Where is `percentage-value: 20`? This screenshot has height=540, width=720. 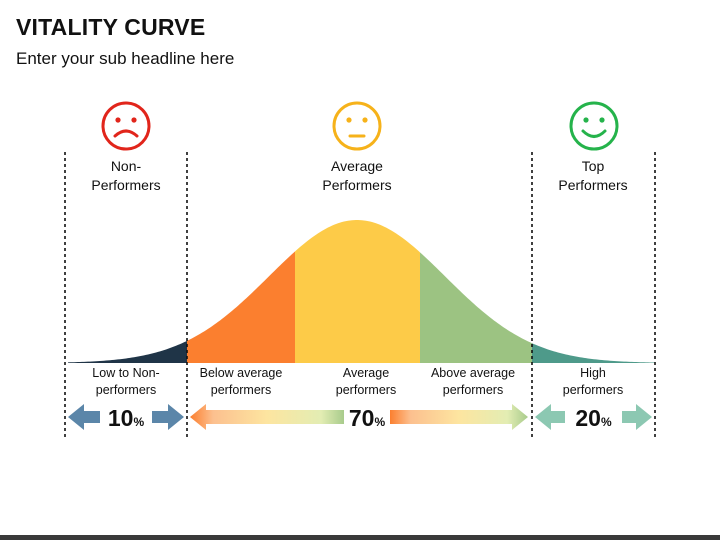
percentage-value: 20 is located at coordinates (588, 418).